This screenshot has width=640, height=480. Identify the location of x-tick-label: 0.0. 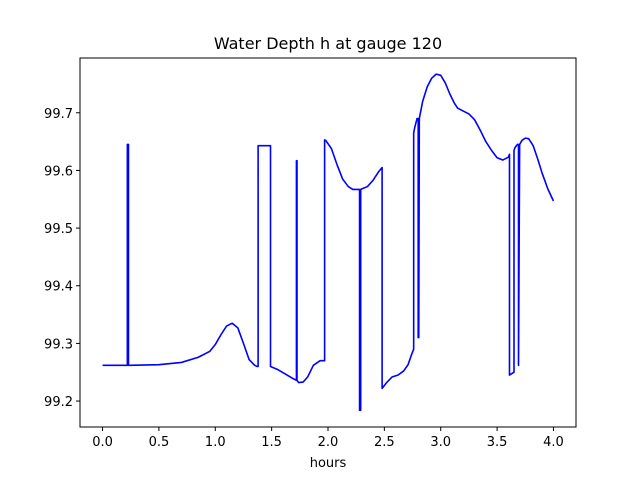
(102, 442).